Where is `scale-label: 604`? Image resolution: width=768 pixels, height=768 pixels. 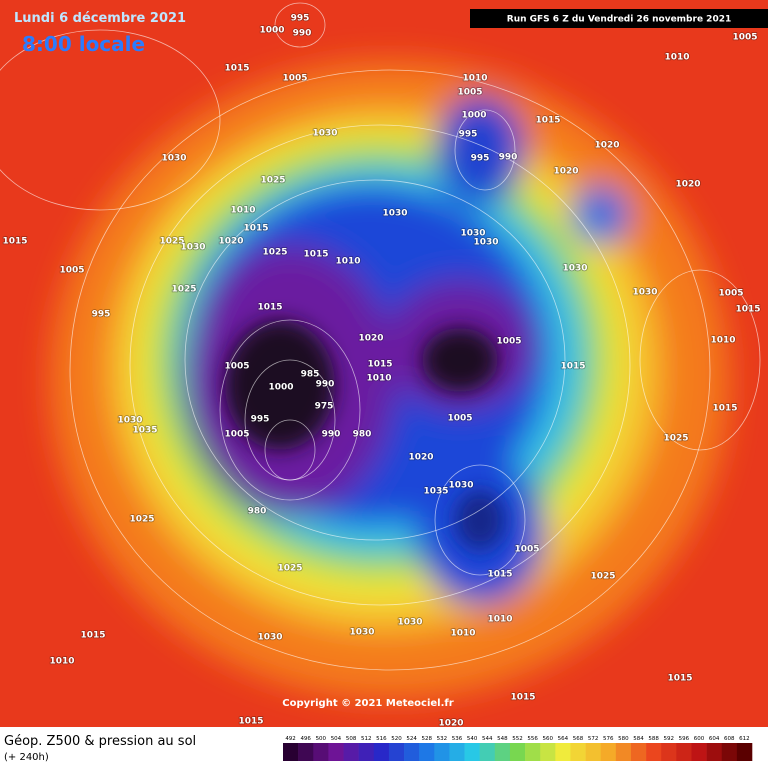
scale-label: 604 is located at coordinates (714, 739).